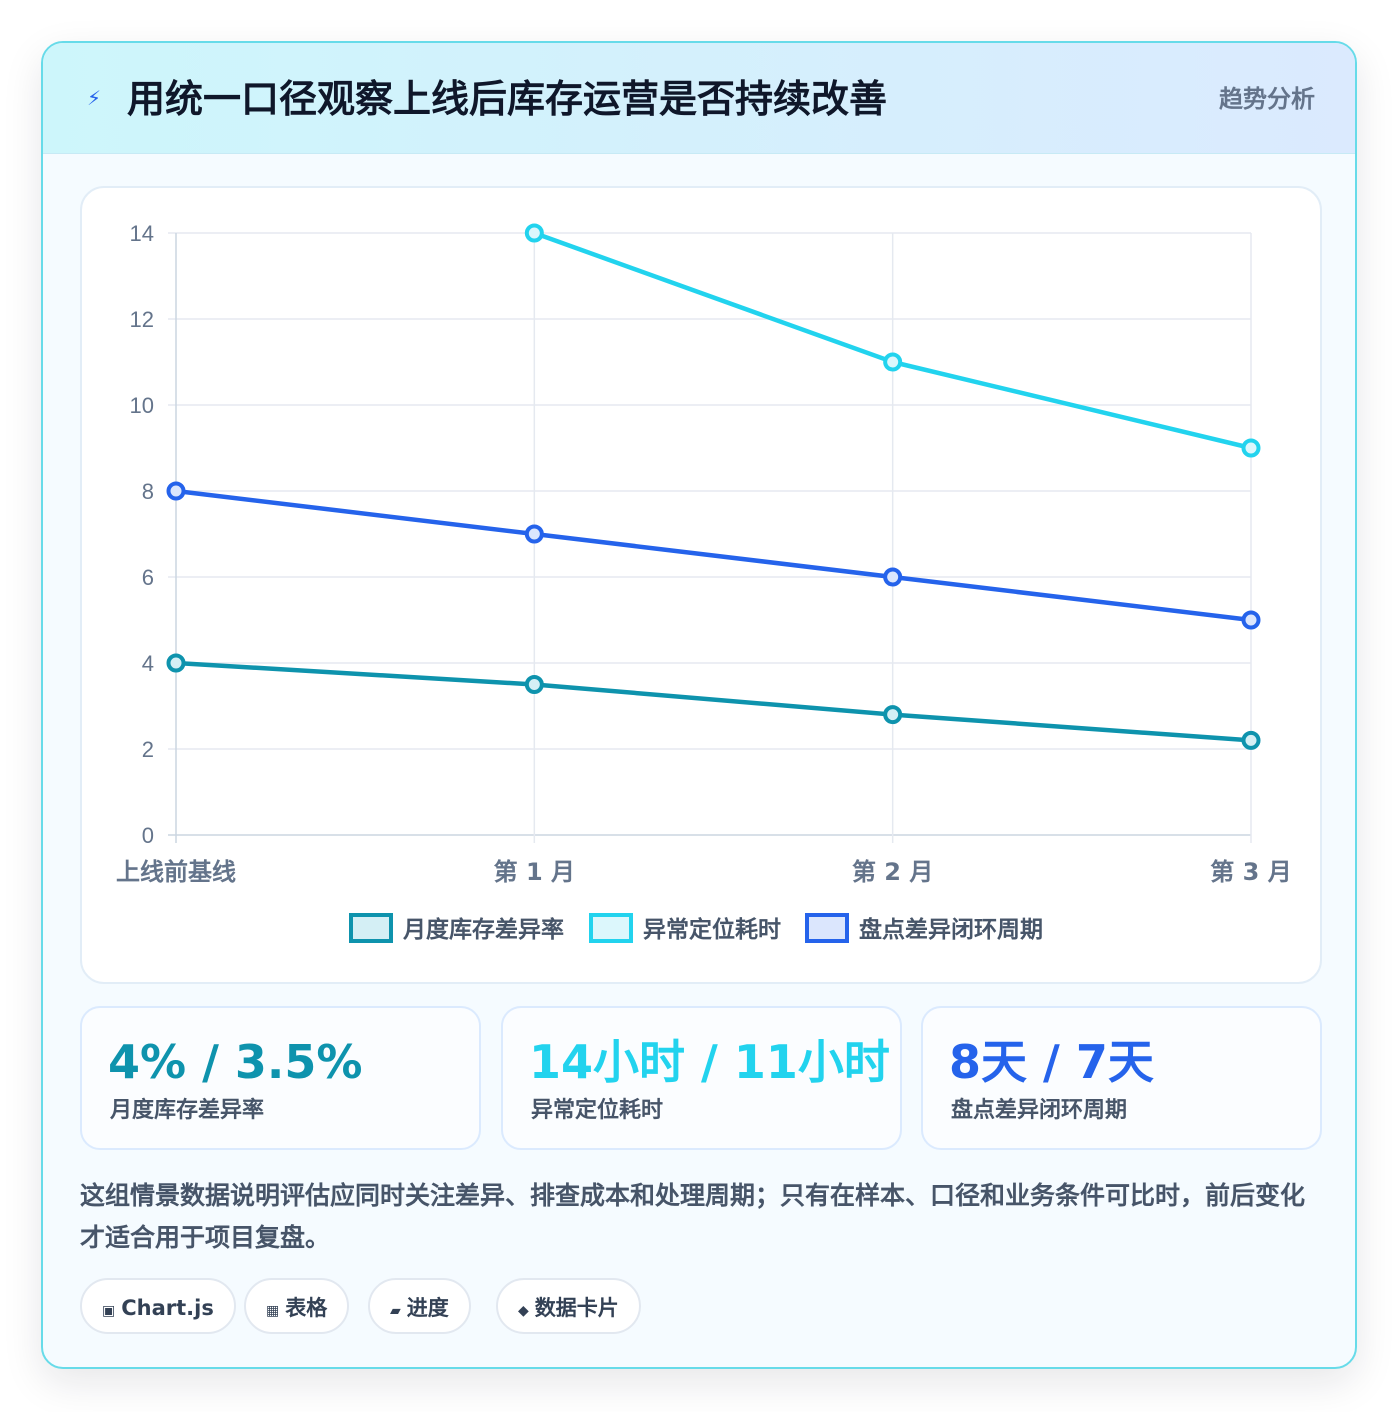  I want to click on chip-label: Chart.js, so click(167, 1308).